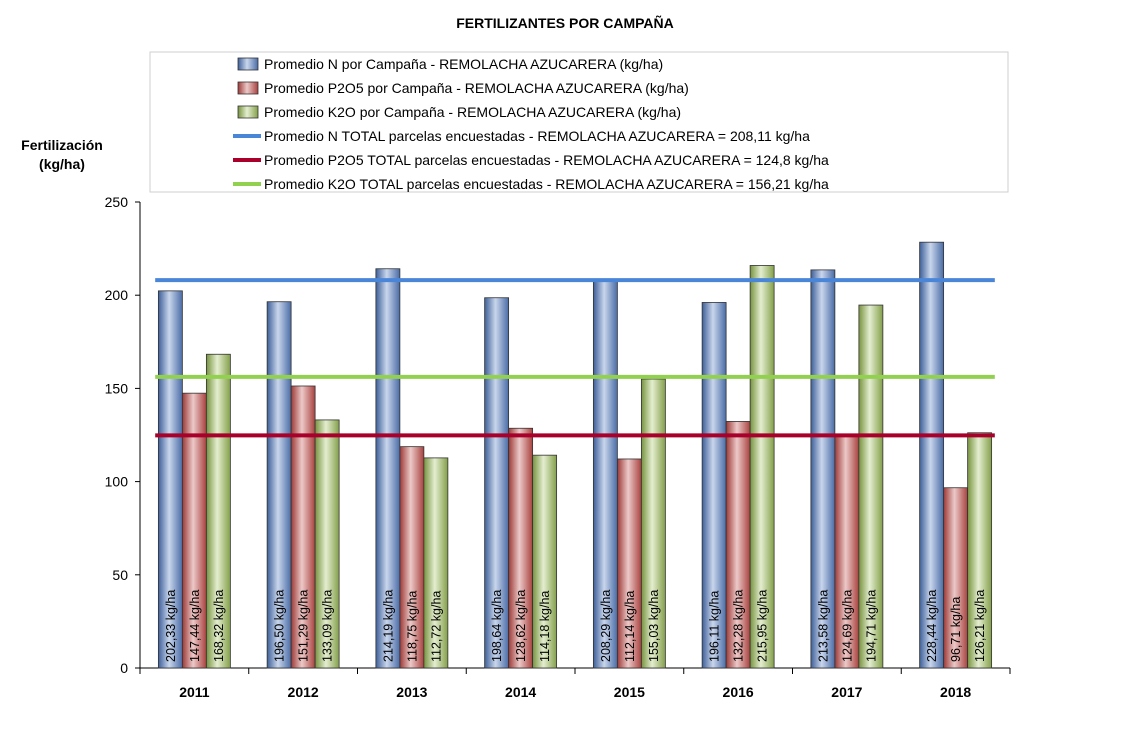  What do you see at coordinates (303, 692) in the screenshot?
I see `x-tick-label: 2012` at bounding box center [303, 692].